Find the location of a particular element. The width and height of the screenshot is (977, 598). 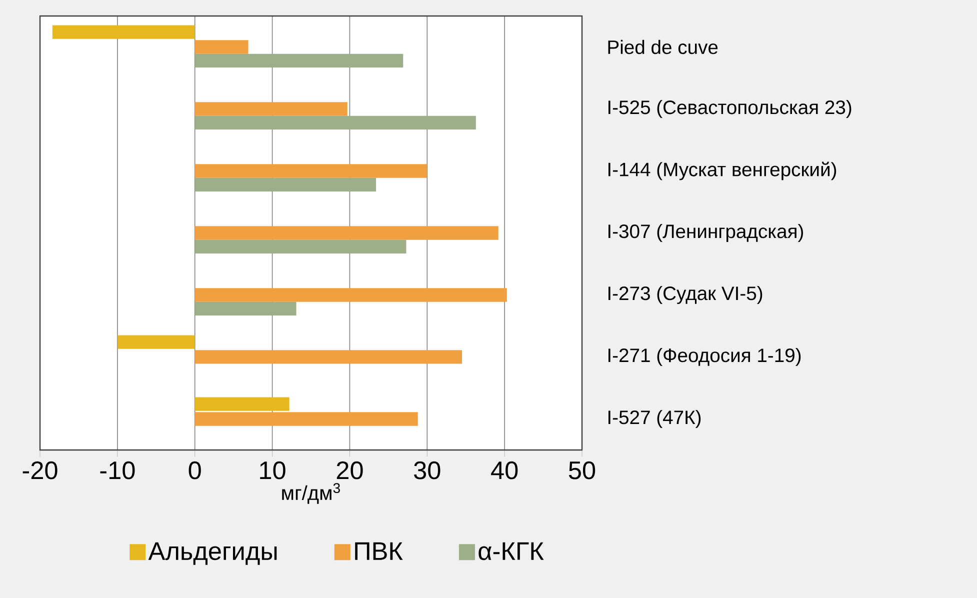

x-tick-label: 20 is located at coordinates (349, 470).